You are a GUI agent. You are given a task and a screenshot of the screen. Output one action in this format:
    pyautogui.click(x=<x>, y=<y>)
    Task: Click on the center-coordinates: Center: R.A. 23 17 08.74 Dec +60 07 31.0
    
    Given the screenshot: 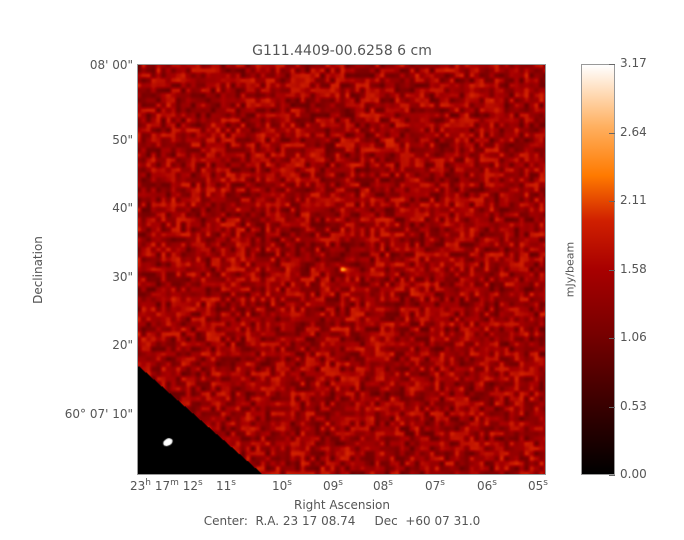 What is the action you would take?
    pyautogui.click(x=342, y=521)
    